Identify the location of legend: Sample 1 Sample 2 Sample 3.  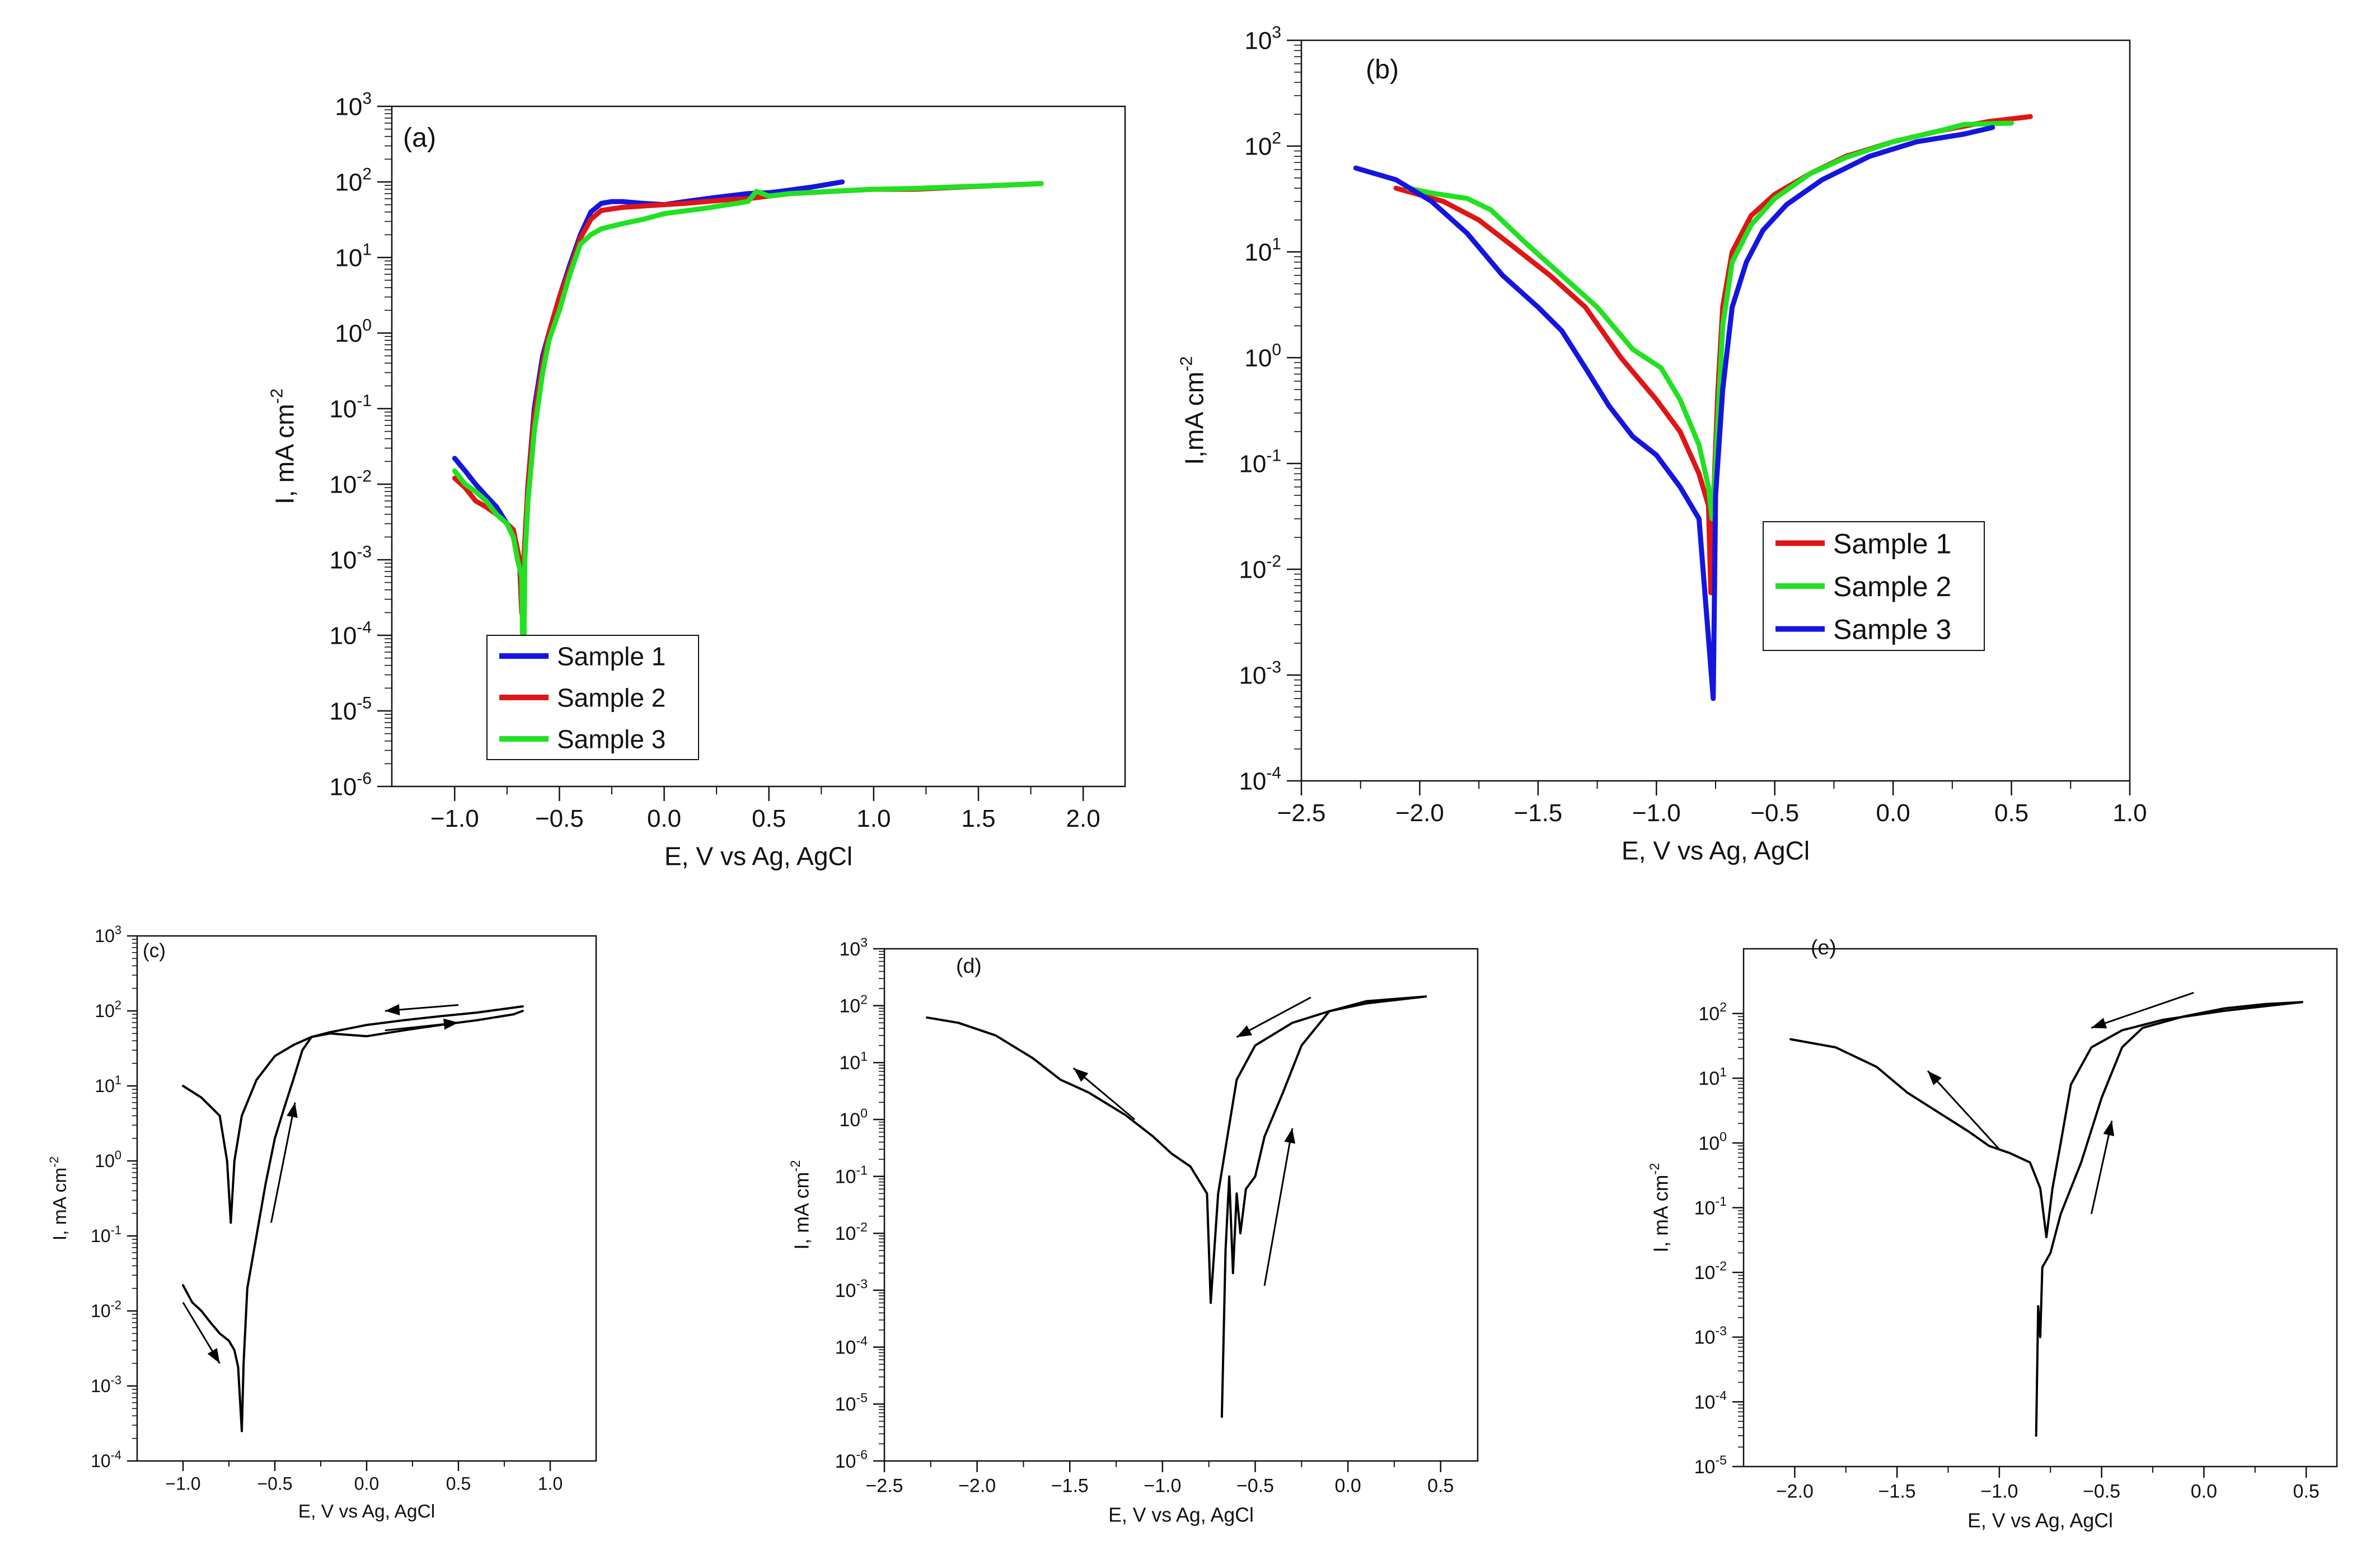
(593, 697).